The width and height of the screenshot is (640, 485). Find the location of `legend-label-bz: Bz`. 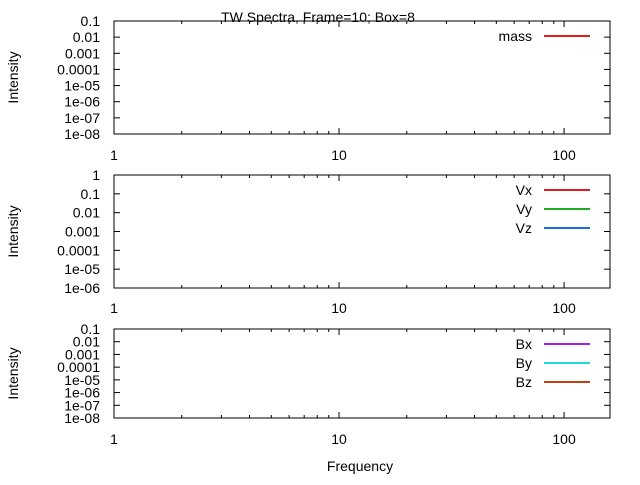

legend-label-bz: Bz is located at coordinates (524, 382).